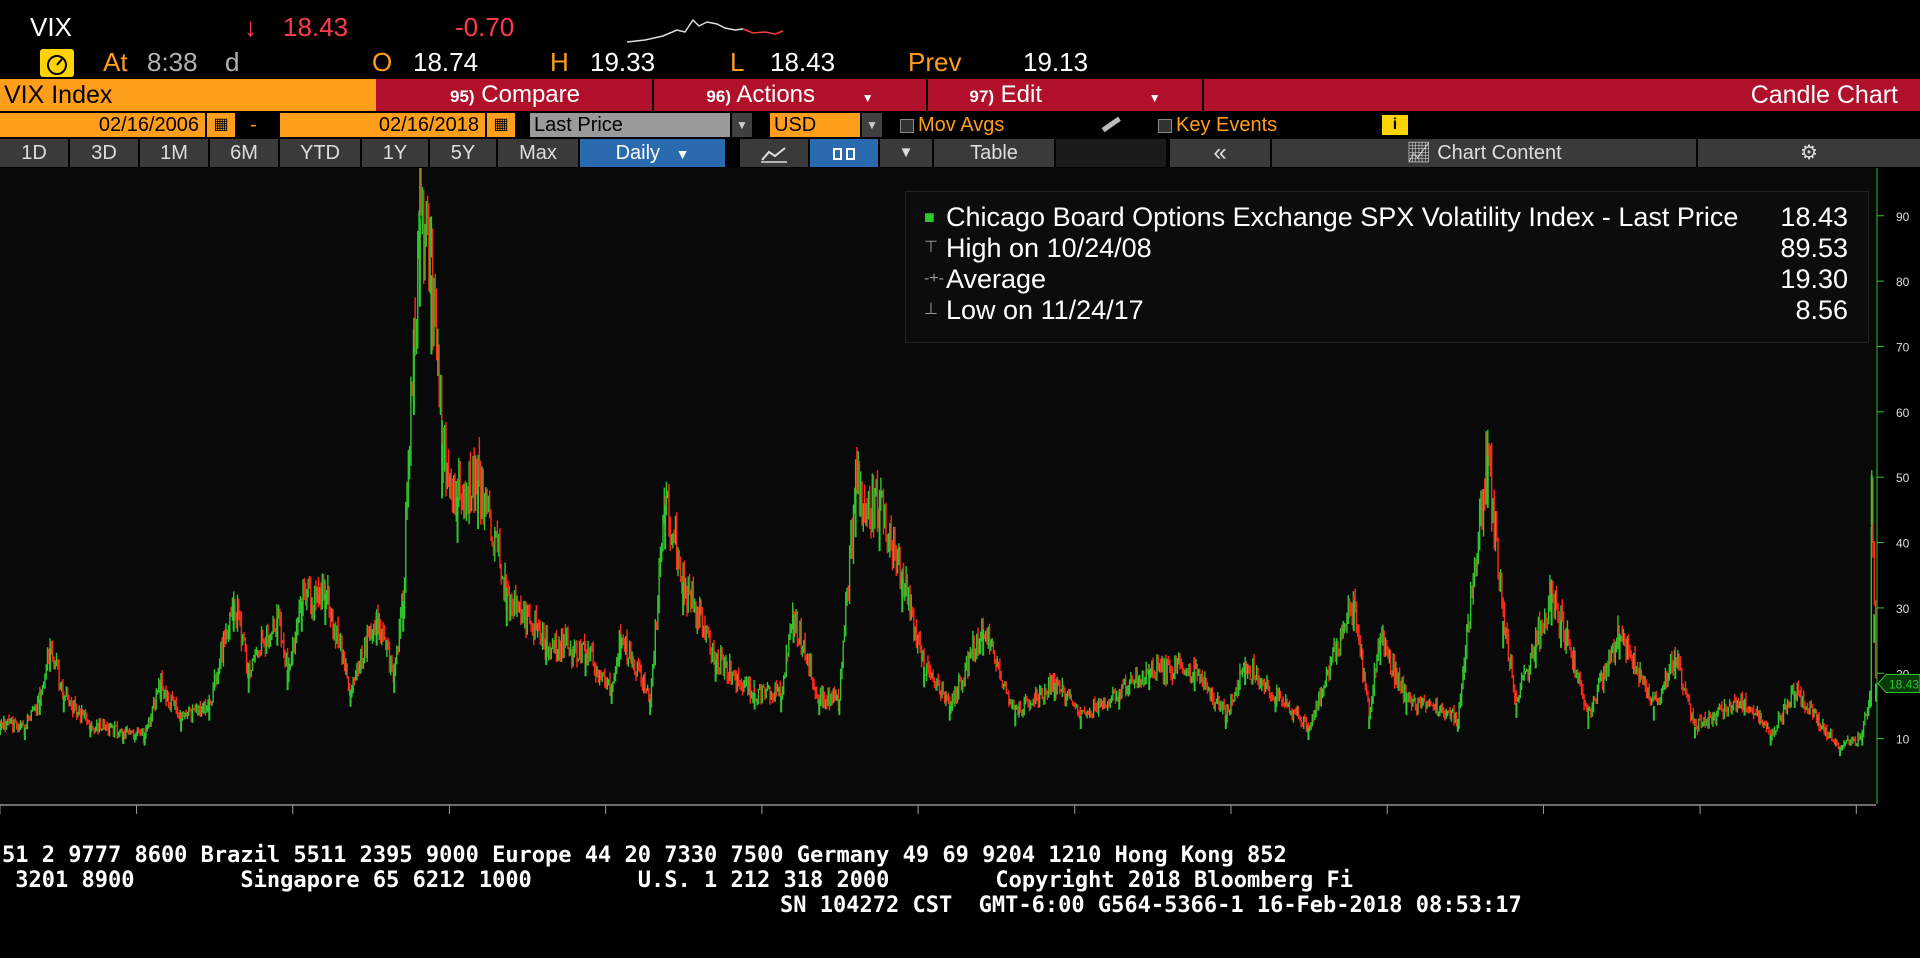 Image resolution: width=1920 pixels, height=958 pixels. What do you see at coordinates (462, 96) in the screenshot?
I see `compare-number: 95)` at bounding box center [462, 96].